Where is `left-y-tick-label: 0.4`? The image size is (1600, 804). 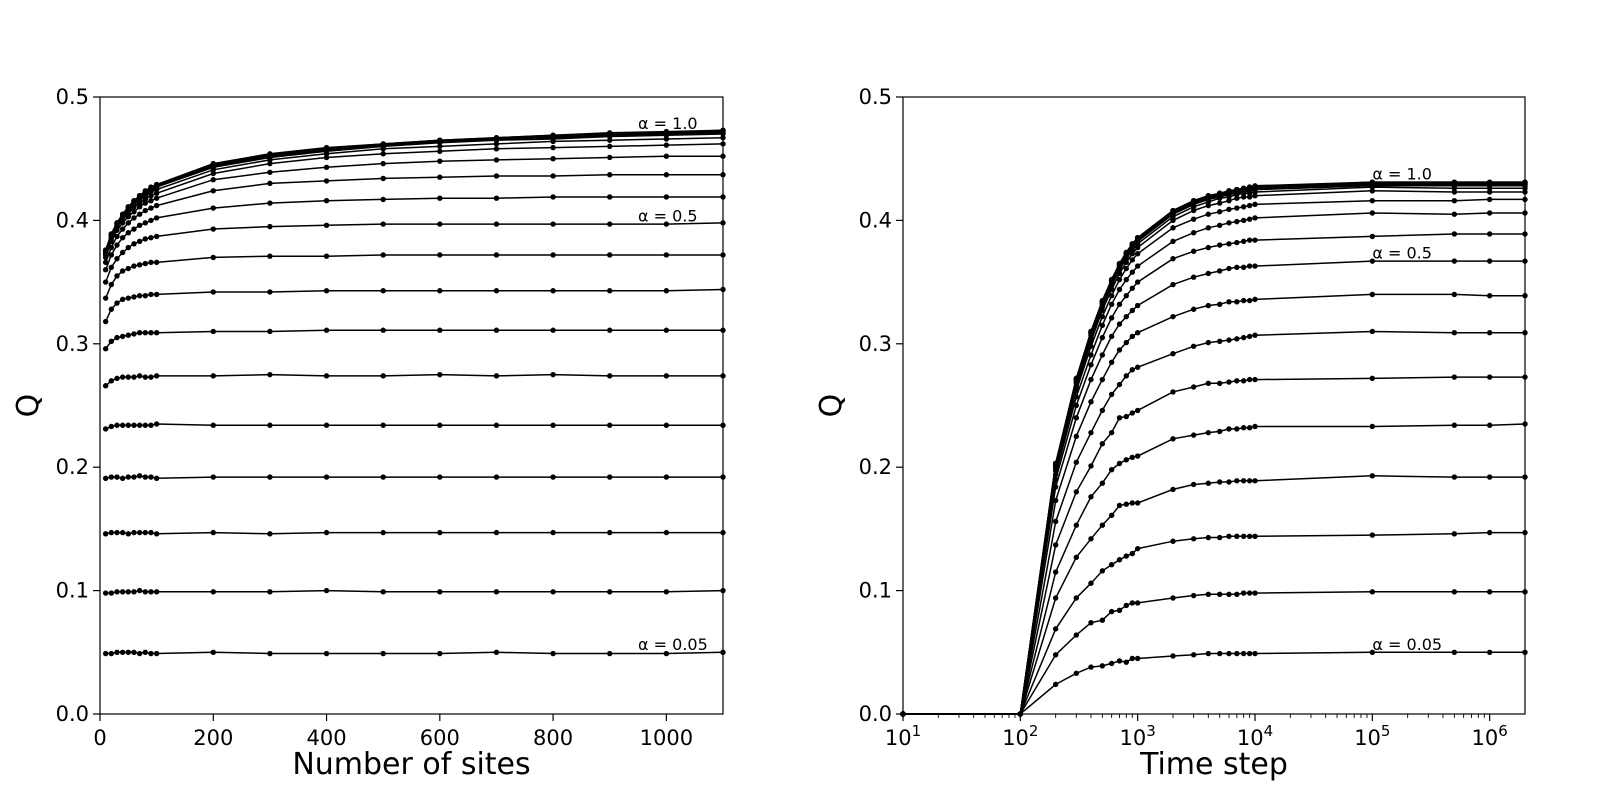
left-y-tick-label: 0.4 is located at coordinates (72, 220).